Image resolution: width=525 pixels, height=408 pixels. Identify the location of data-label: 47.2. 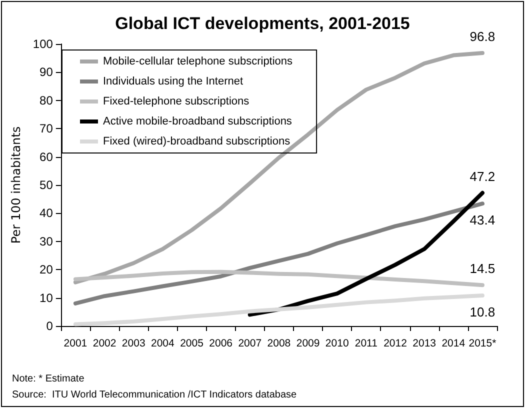
(483, 176).